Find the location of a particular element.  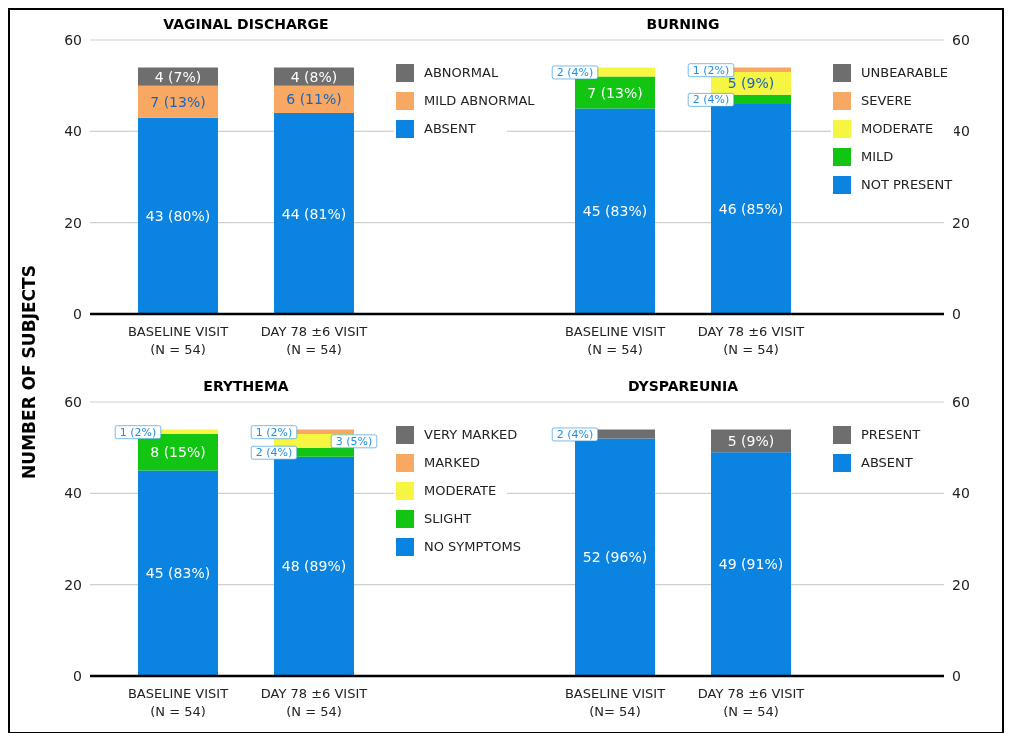

data-label: 44 (81%) is located at coordinates (314, 213).